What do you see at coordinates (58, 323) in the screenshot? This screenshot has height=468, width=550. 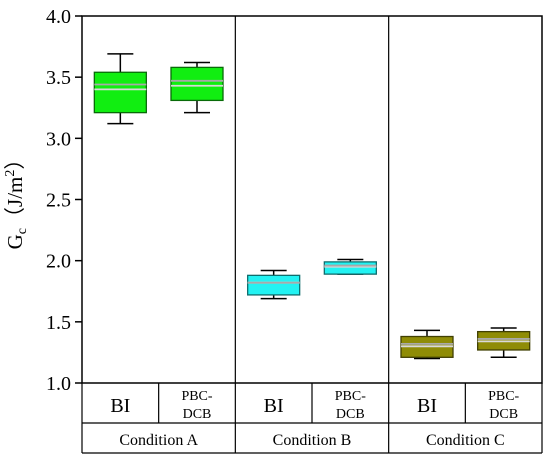 I see `y-tick-label: 1.5` at bounding box center [58, 323].